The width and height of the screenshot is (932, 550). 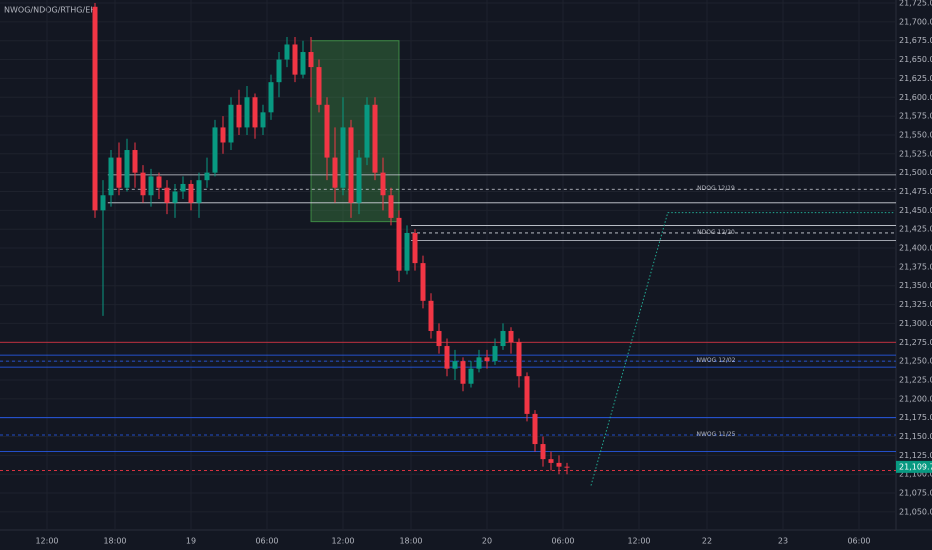 I want to click on y-tick-label: 21,225.00, so click(x=915, y=379).